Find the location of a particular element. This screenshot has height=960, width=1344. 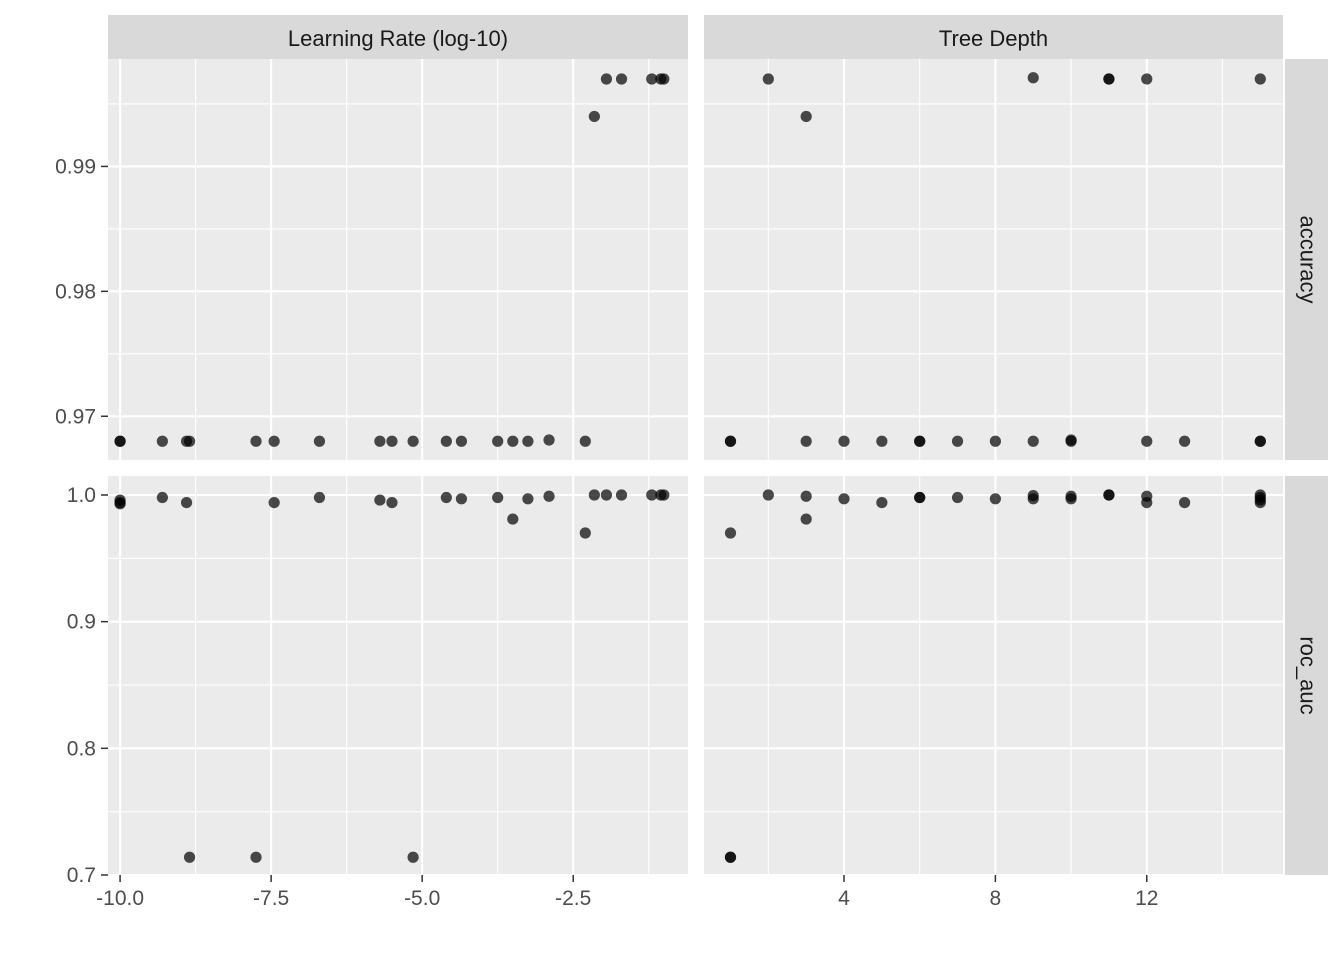

facet-label-row-0: accuracy is located at coordinates (1308, 259).